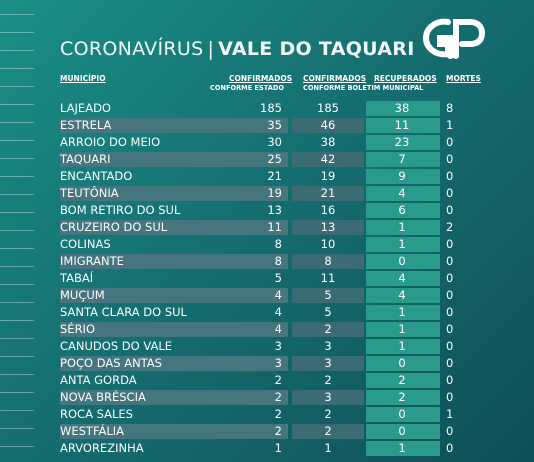  What do you see at coordinates (261, 78) in the screenshot?
I see `header-confirmados-estado: CONFIRMADOS` at bounding box center [261, 78].